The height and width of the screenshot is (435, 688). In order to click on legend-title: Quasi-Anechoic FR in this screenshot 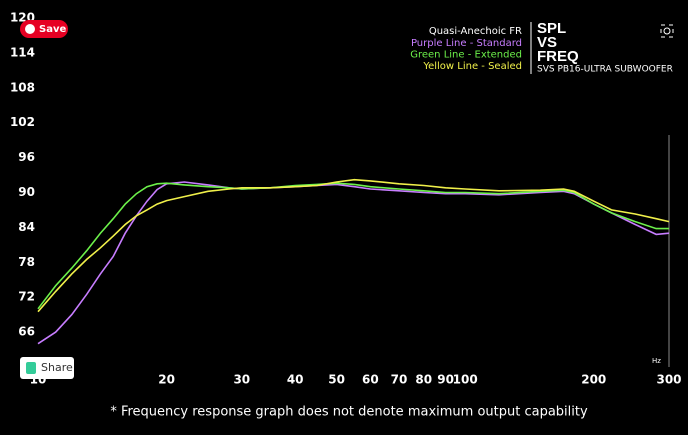, I will do `click(475, 31)`.